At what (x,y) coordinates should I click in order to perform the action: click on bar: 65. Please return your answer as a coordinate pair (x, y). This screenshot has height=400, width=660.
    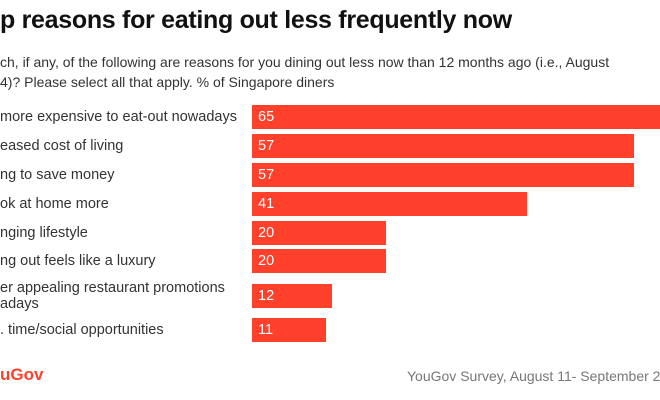
    Looking at the image, I should click on (456, 117).